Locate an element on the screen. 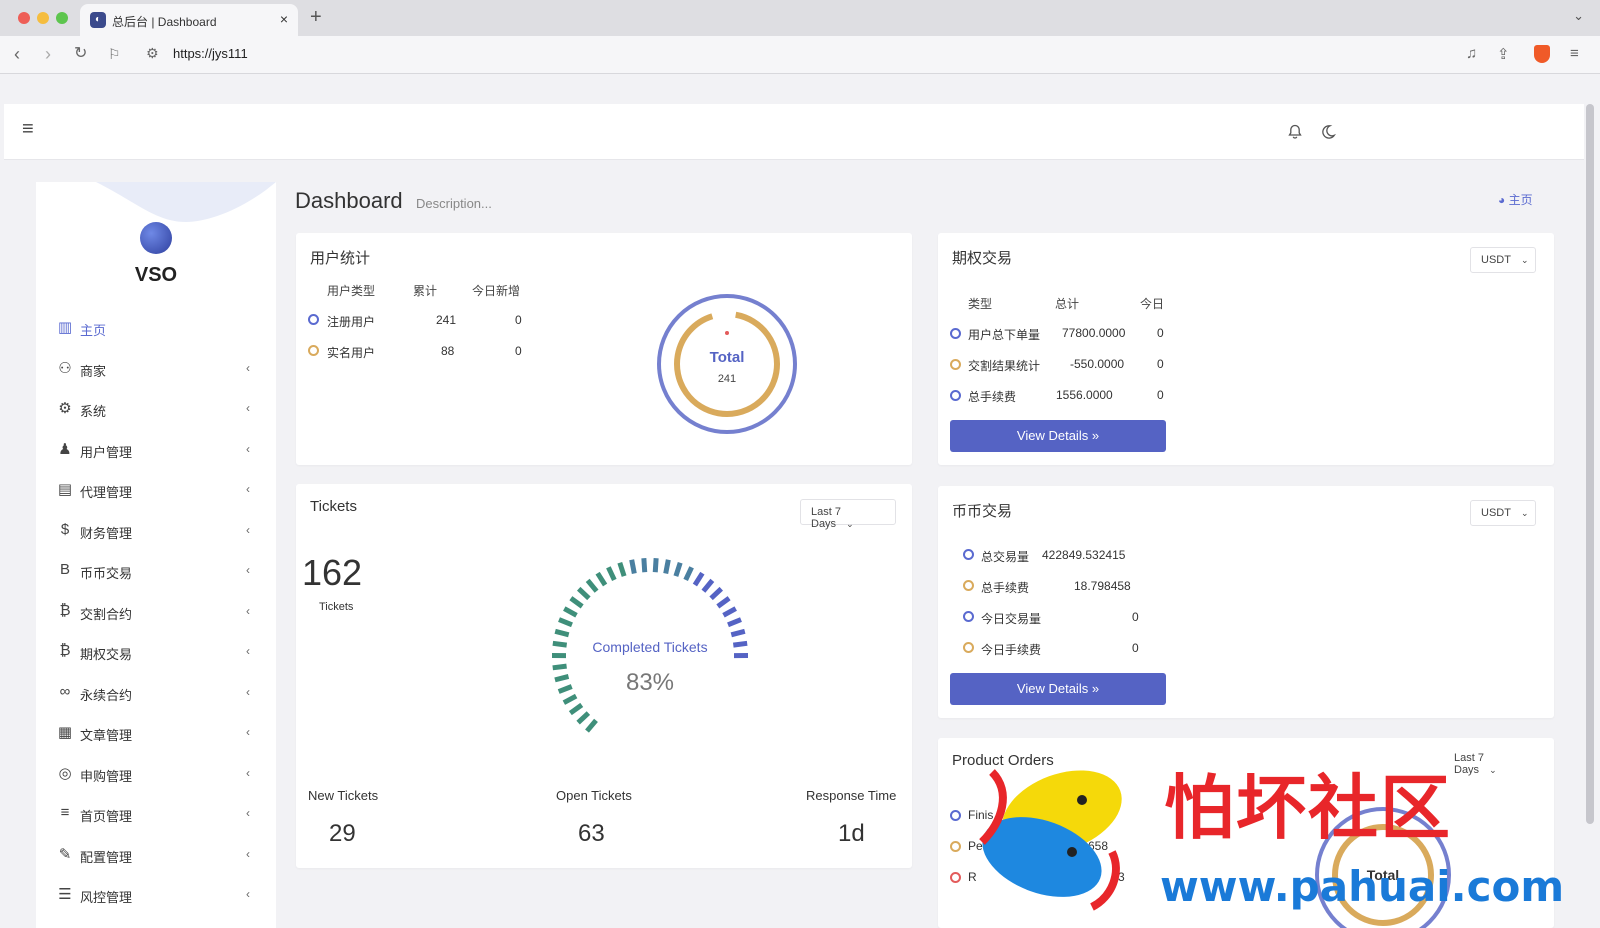 The image size is (1600, 928). orders-row-value: 3 is located at coordinates (1121, 877).